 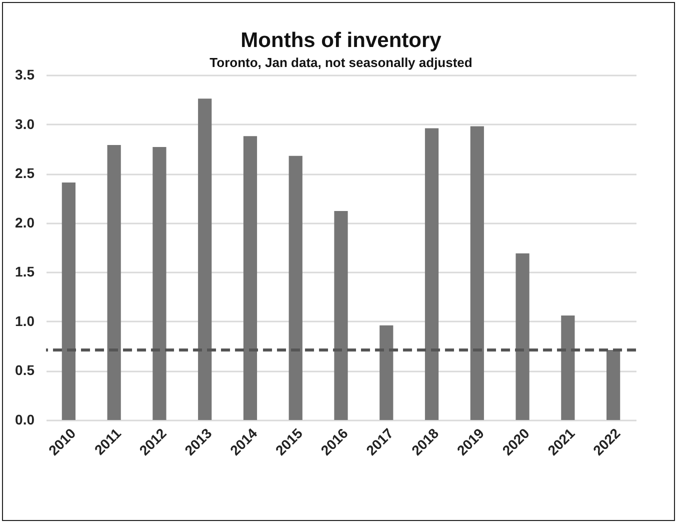 What do you see at coordinates (25, 320) in the screenshot?
I see `y-tick-label: 1.0` at bounding box center [25, 320].